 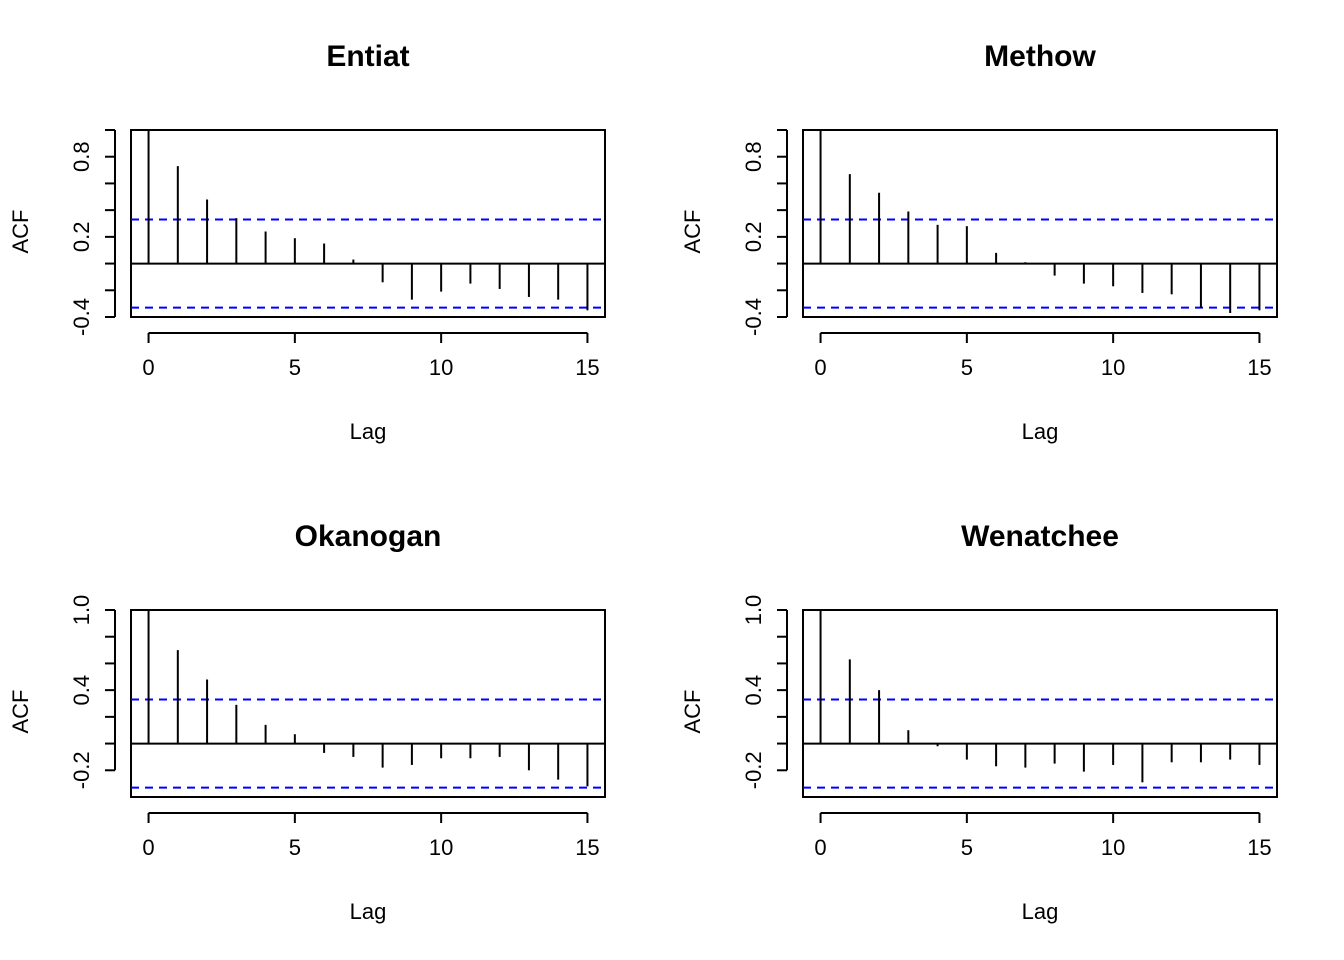 What do you see at coordinates (367, 56) in the screenshot?
I see `panel-title: Entiat` at bounding box center [367, 56].